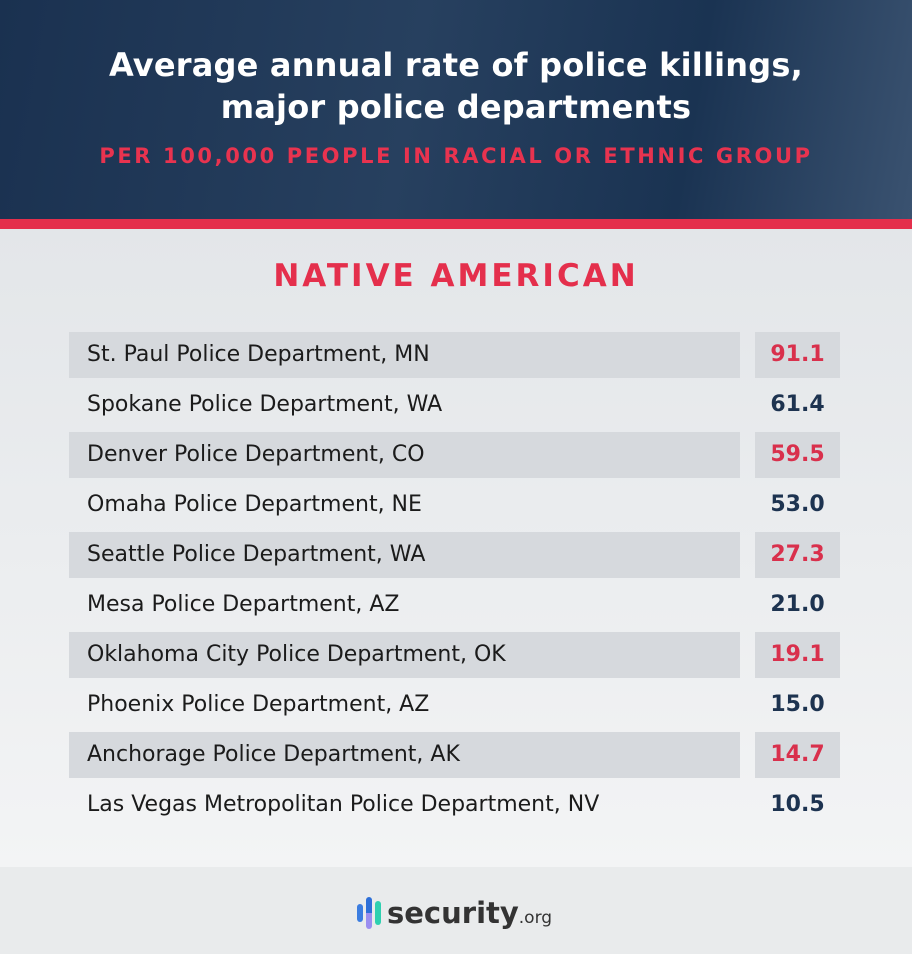  Describe the element at coordinates (455, 65) in the screenshot. I see `title-line-1: Average annual rate of police killings,` at that location.